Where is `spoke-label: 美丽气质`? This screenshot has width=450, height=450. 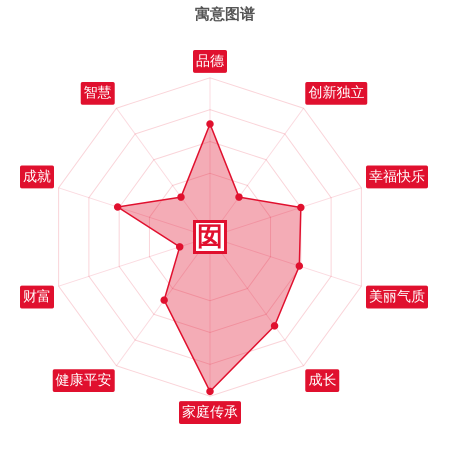
spoke-label: 美丽气质 is located at coordinates (397, 296).